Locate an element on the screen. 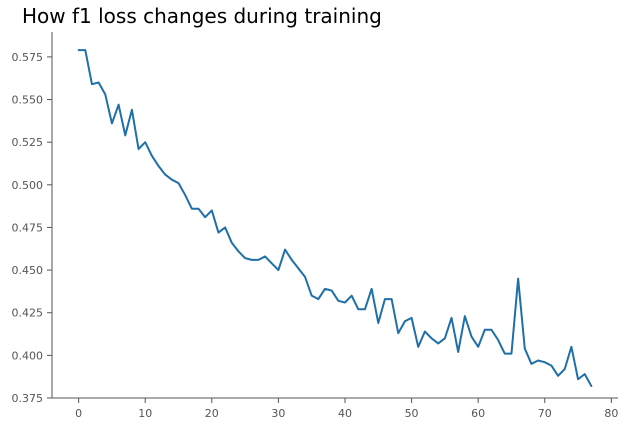 Image resolution: width=628 pixels, height=431 pixels. x-tick-label: 20 is located at coordinates (212, 413).